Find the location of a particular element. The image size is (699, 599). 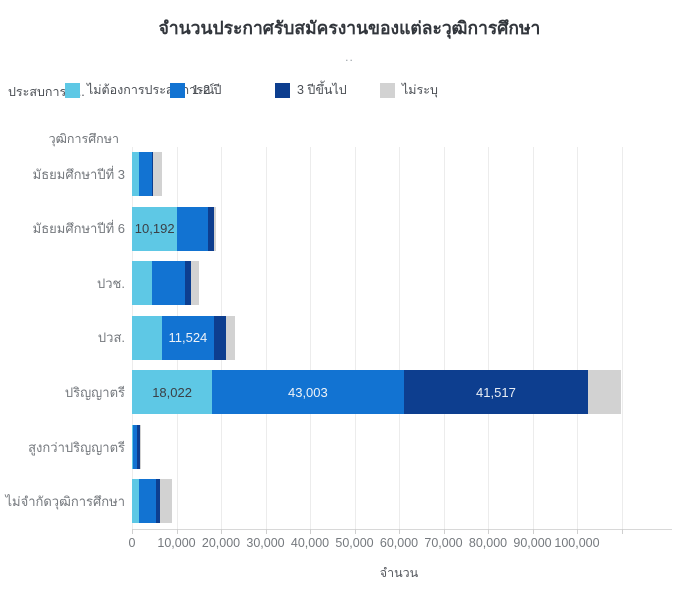

tick-label: 80,000 is located at coordinates (488, 543).